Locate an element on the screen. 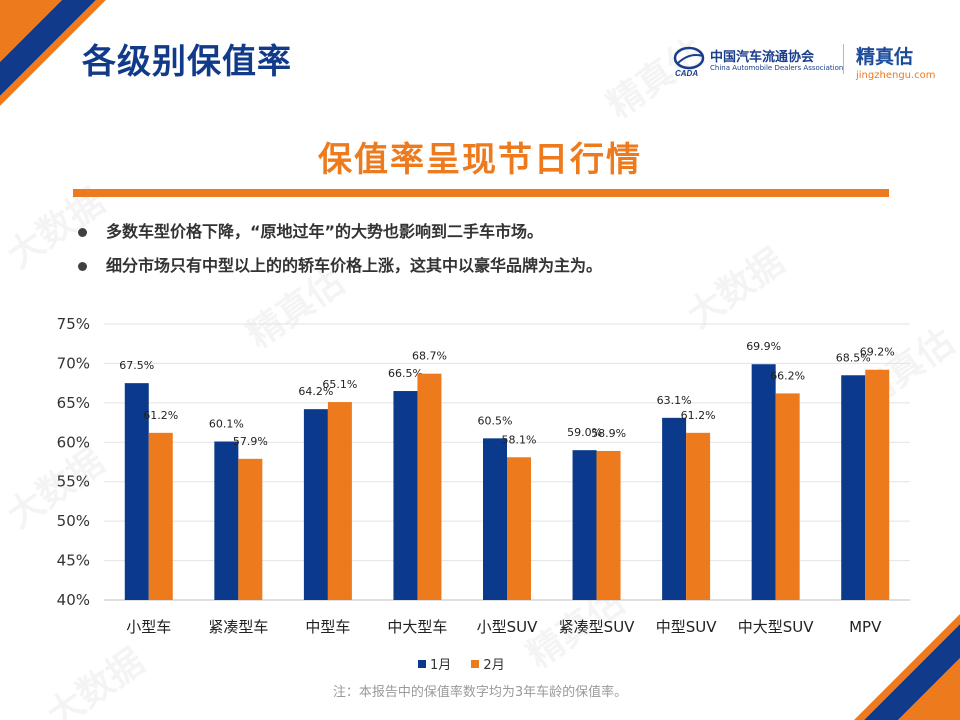 The height and width of the screenshot is (720, 960). legend-item-jan: 1月 is located at coordinates (434, 663).